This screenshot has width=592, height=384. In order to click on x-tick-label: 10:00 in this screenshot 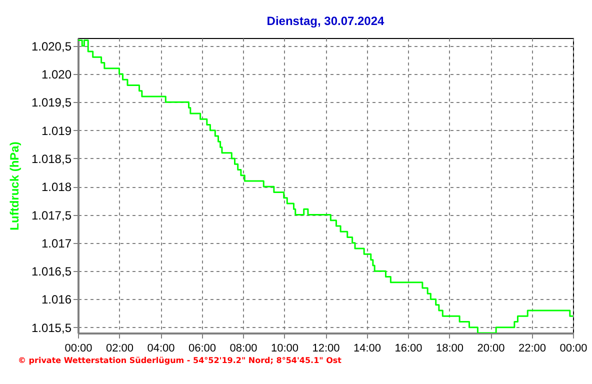, I will do `click(284, 348)`.